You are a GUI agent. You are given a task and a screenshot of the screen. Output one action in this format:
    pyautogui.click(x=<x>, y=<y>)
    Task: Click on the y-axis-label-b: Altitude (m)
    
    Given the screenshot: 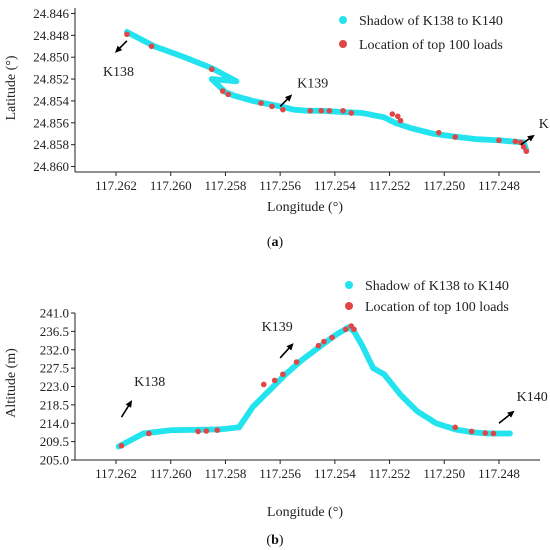 What is the action you would take?
    pyautogui.click(x=11, y=383)
    